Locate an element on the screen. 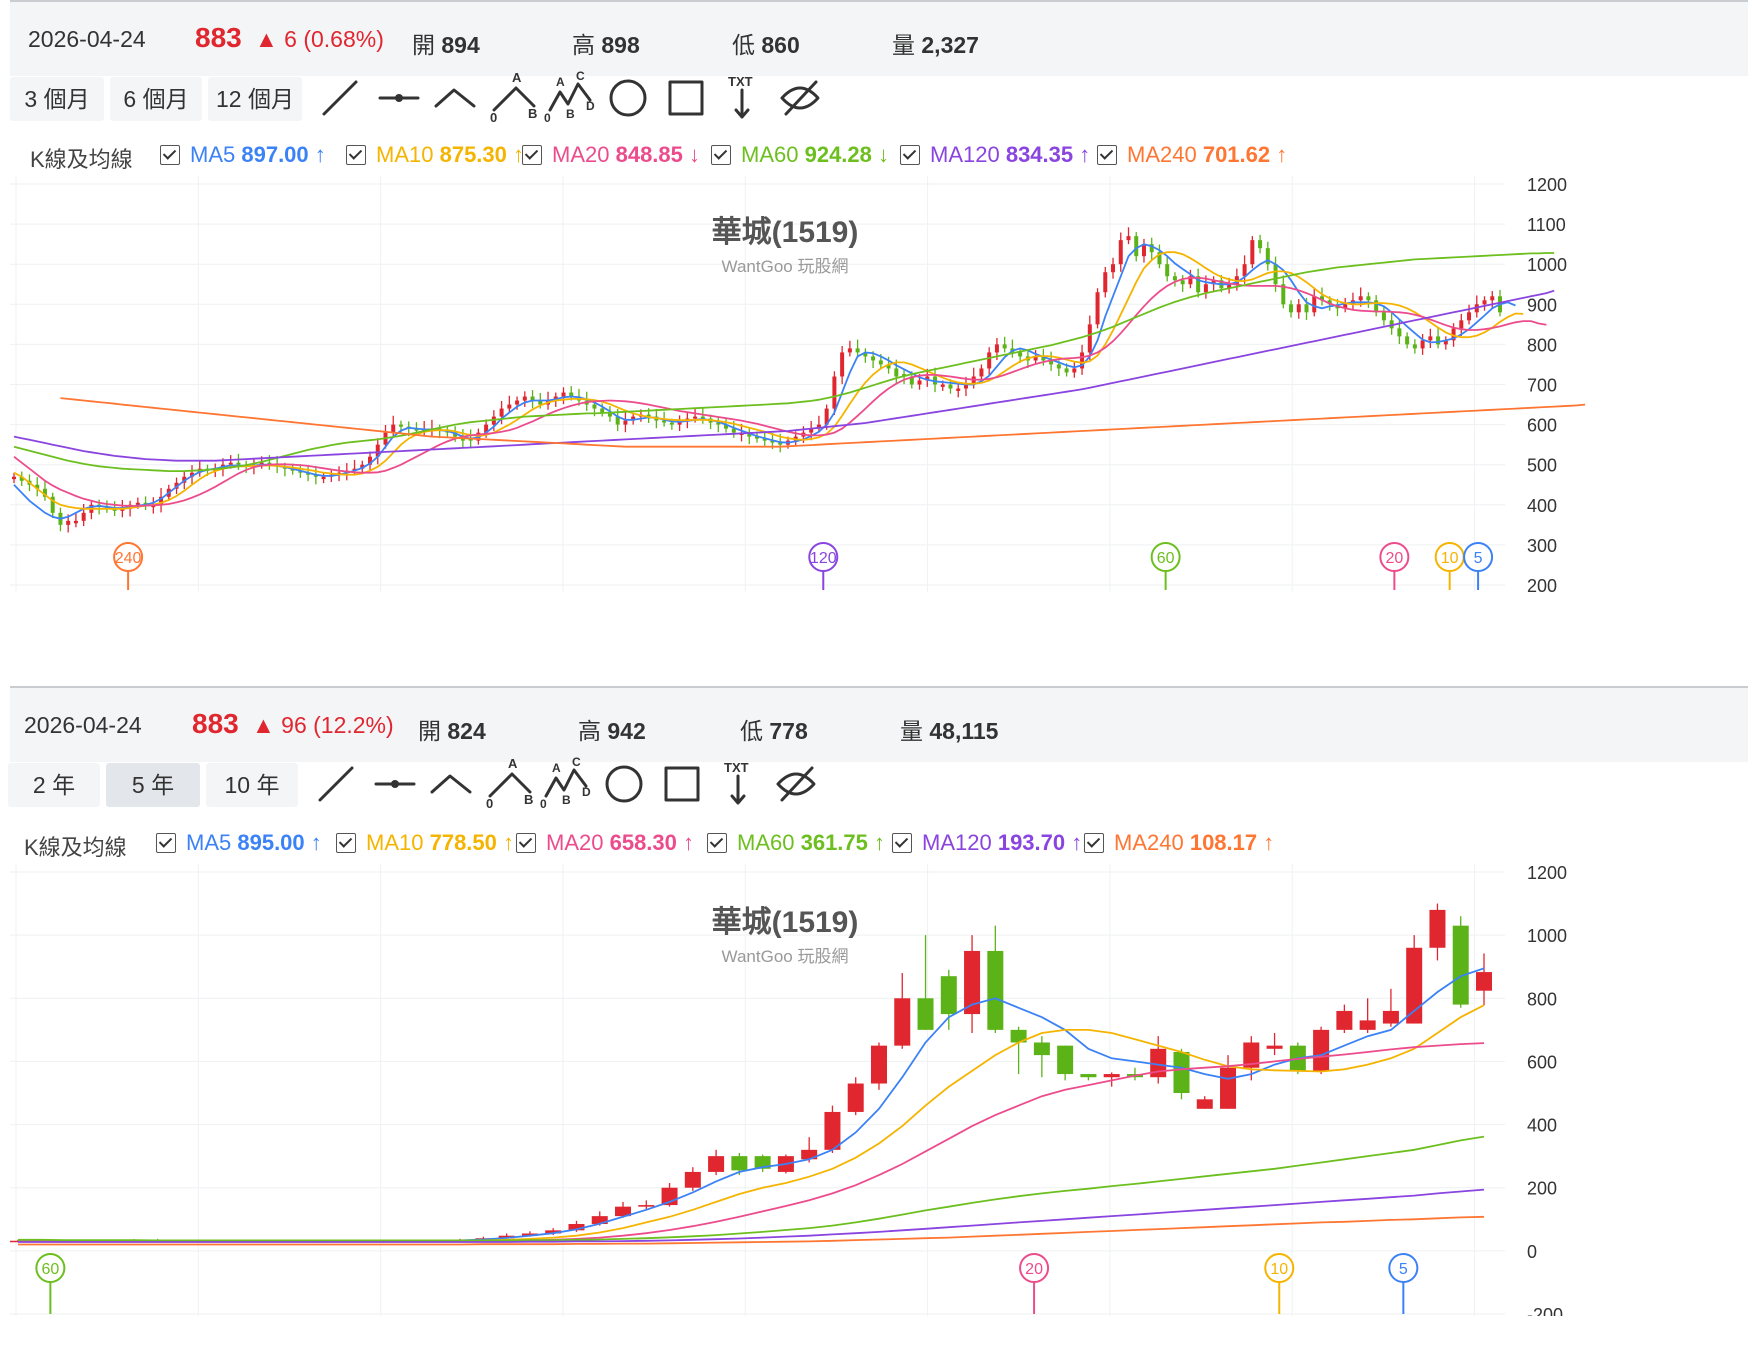  ma-value: 701.62 is located at coordinates (1236, 154).